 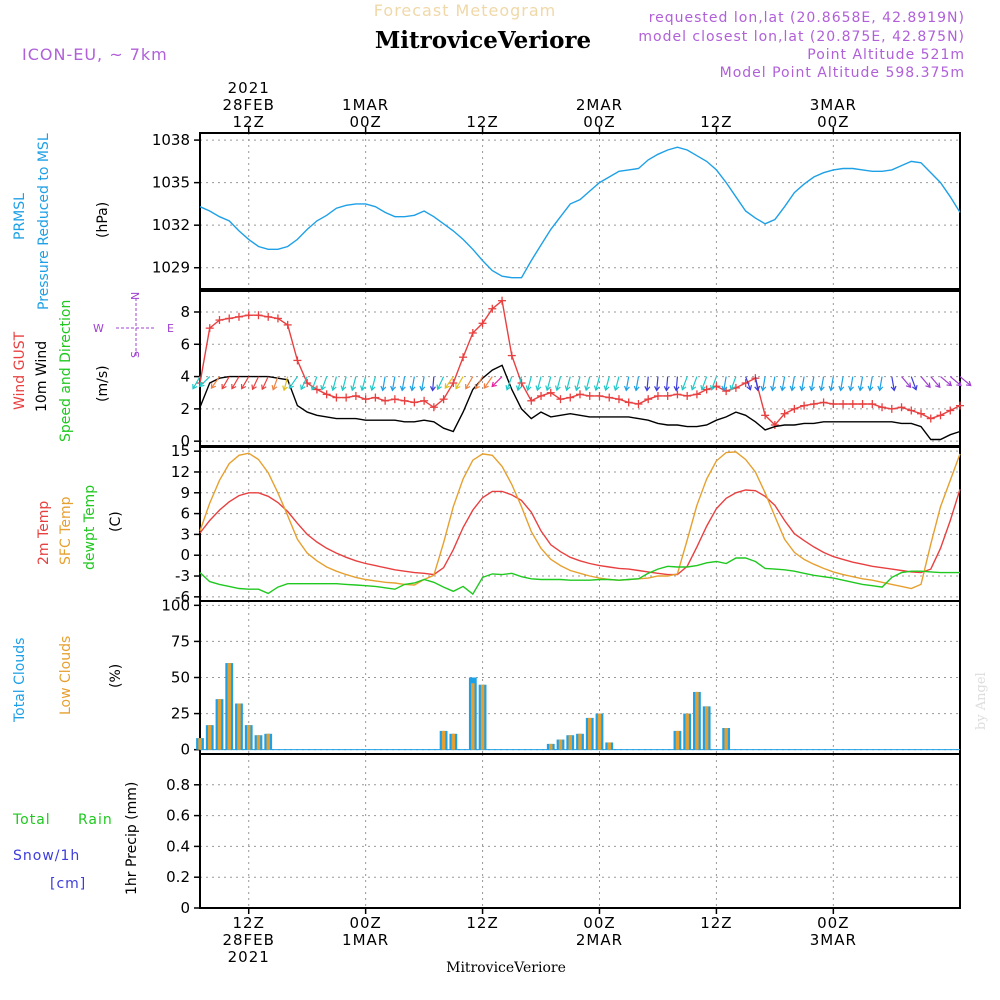 I want to click on pressure-frame, so click(x=580, y=211).